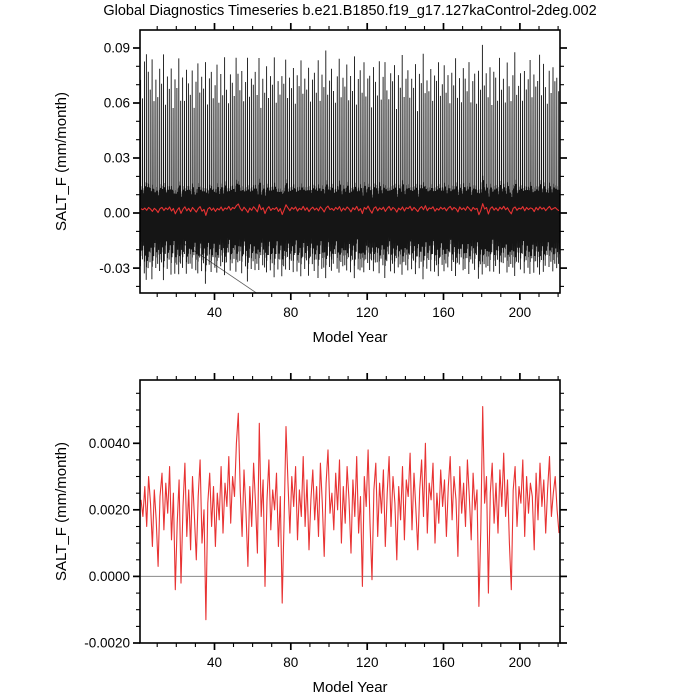  Describe the element at coordinates (109, 510) in the screenshot. I see `y-tick-label: 0.0020` at that location.